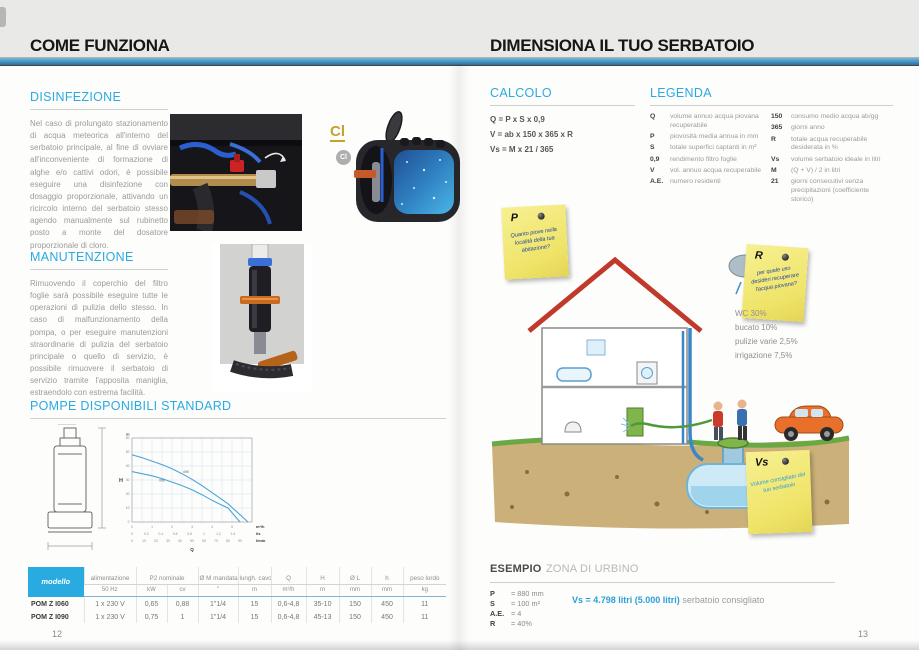 The height and width of the screenshot is (650, 919). I want to click on table-header-modello: modello, so click(56, 582).